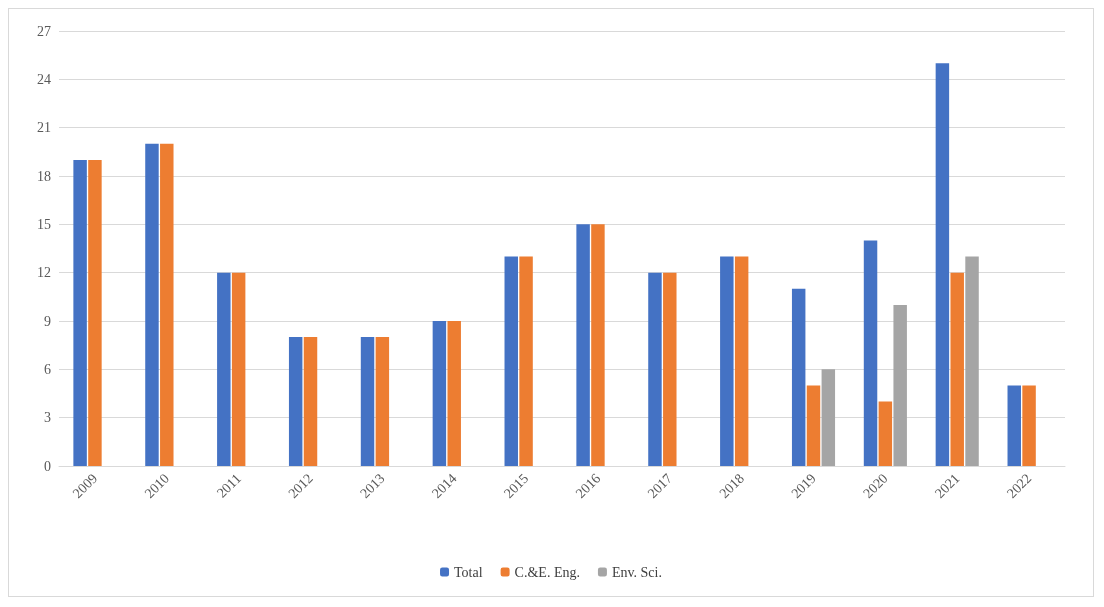  Describe the element at coordinates (44, 128) in the screenshot. I see `y-tick-label: 21` at that location.